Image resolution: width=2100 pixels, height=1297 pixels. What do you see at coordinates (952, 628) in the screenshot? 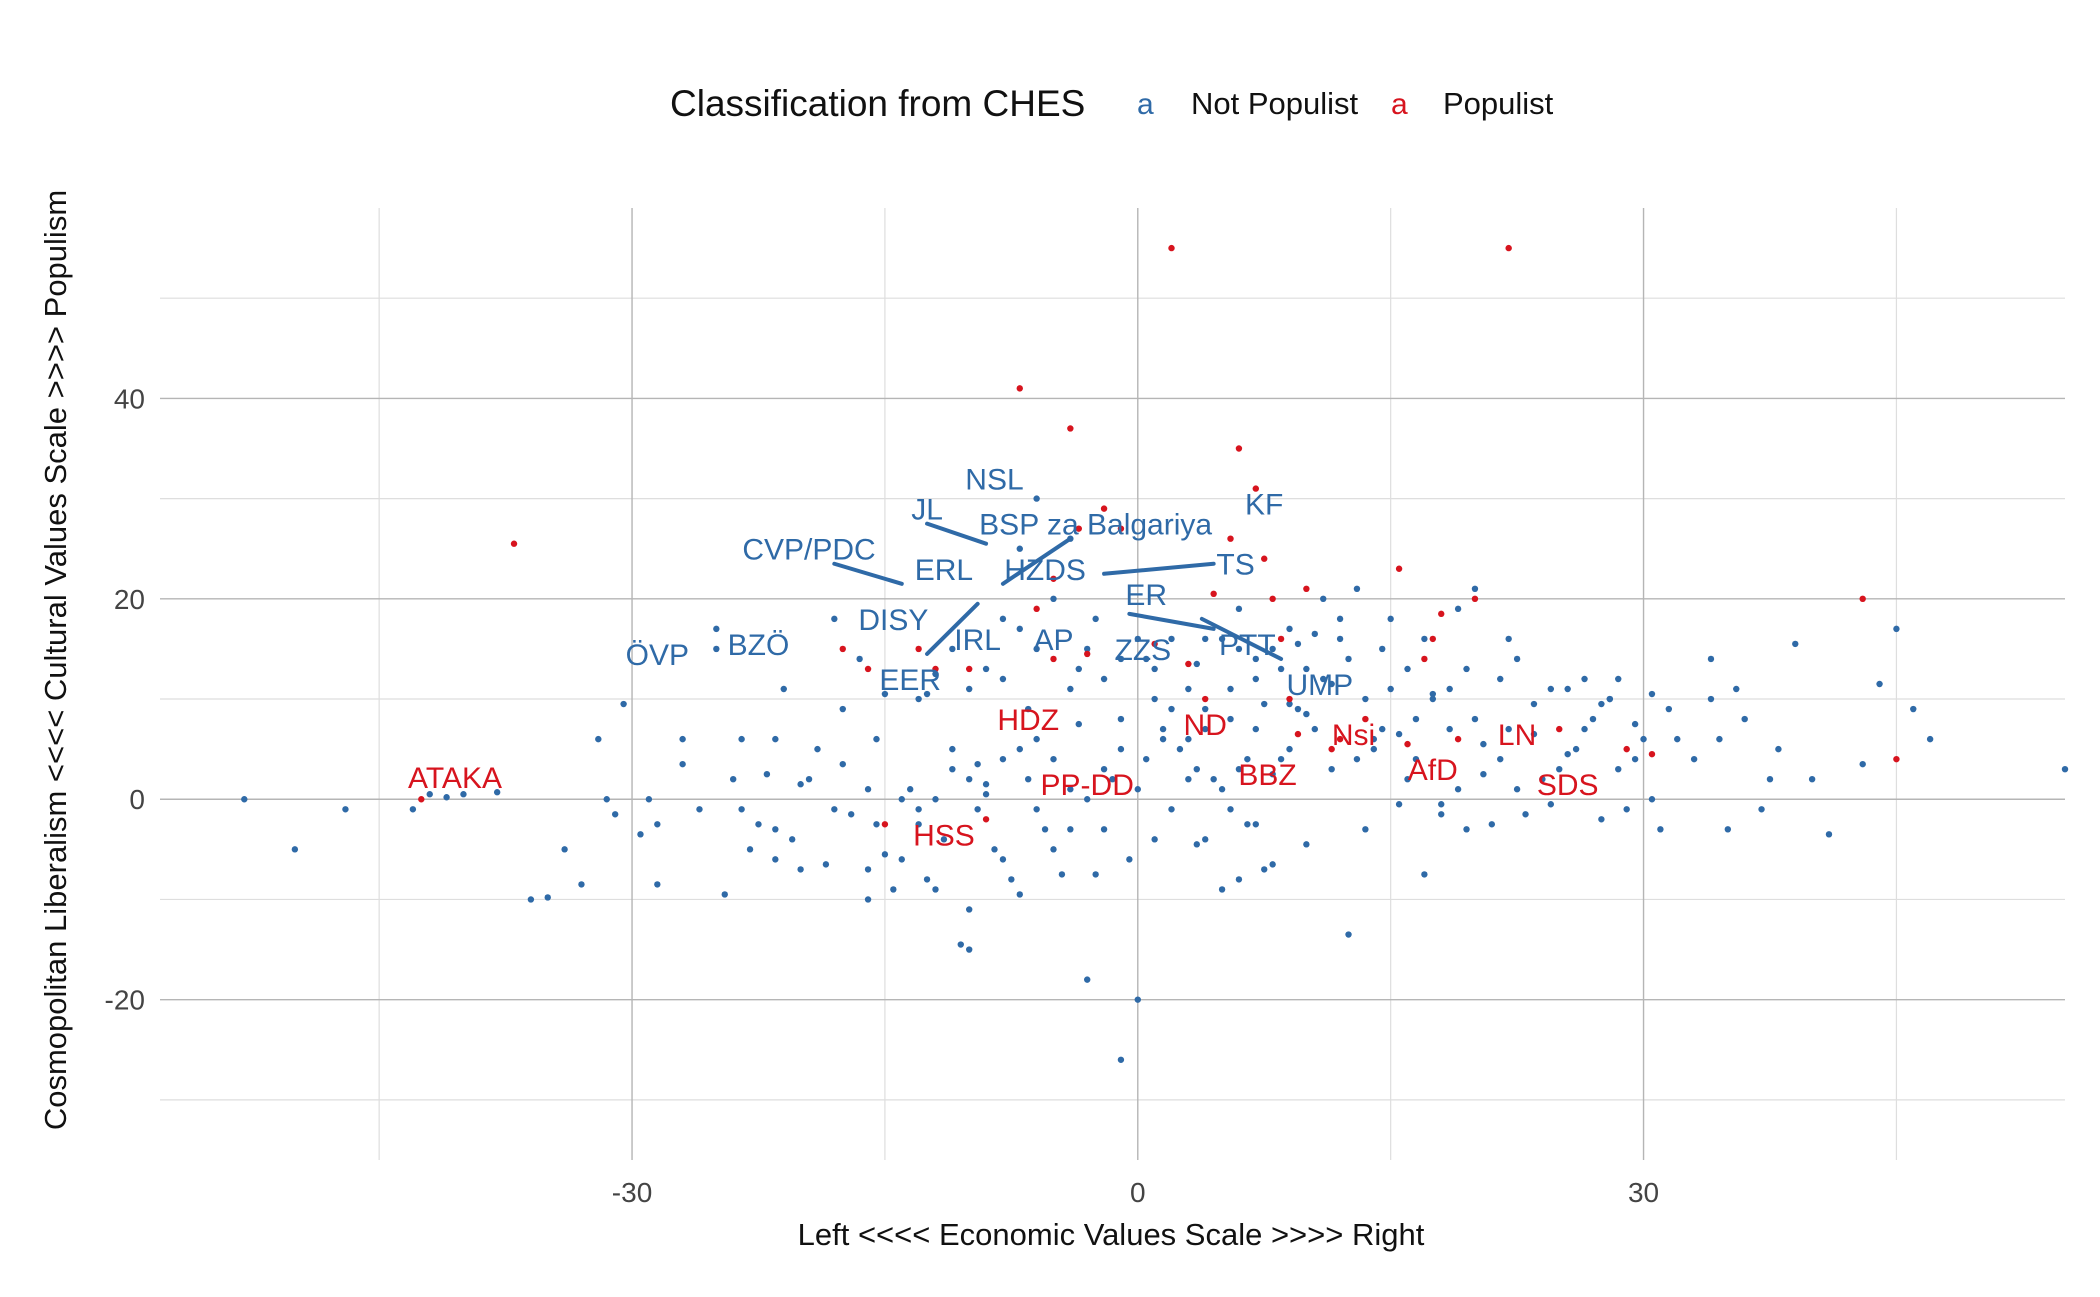
I see `label-connector` at bounding box center [952, 628].